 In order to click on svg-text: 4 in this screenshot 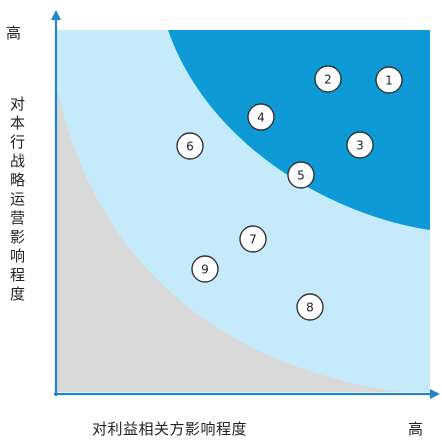, I will do `click(261, 118)`.